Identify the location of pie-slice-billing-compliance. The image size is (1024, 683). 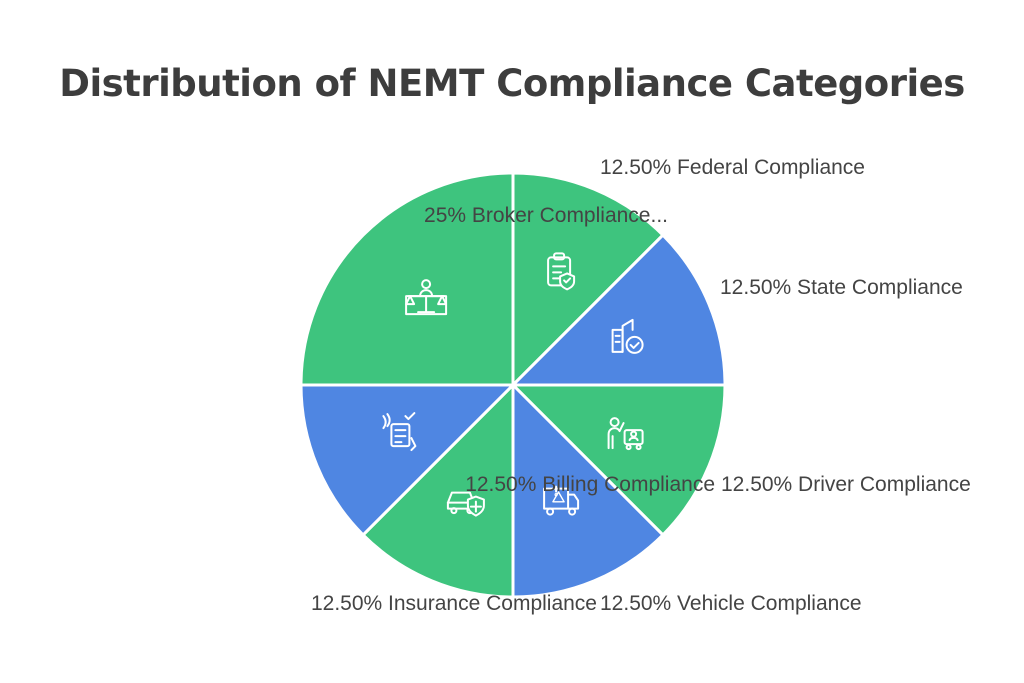
(408, 460).